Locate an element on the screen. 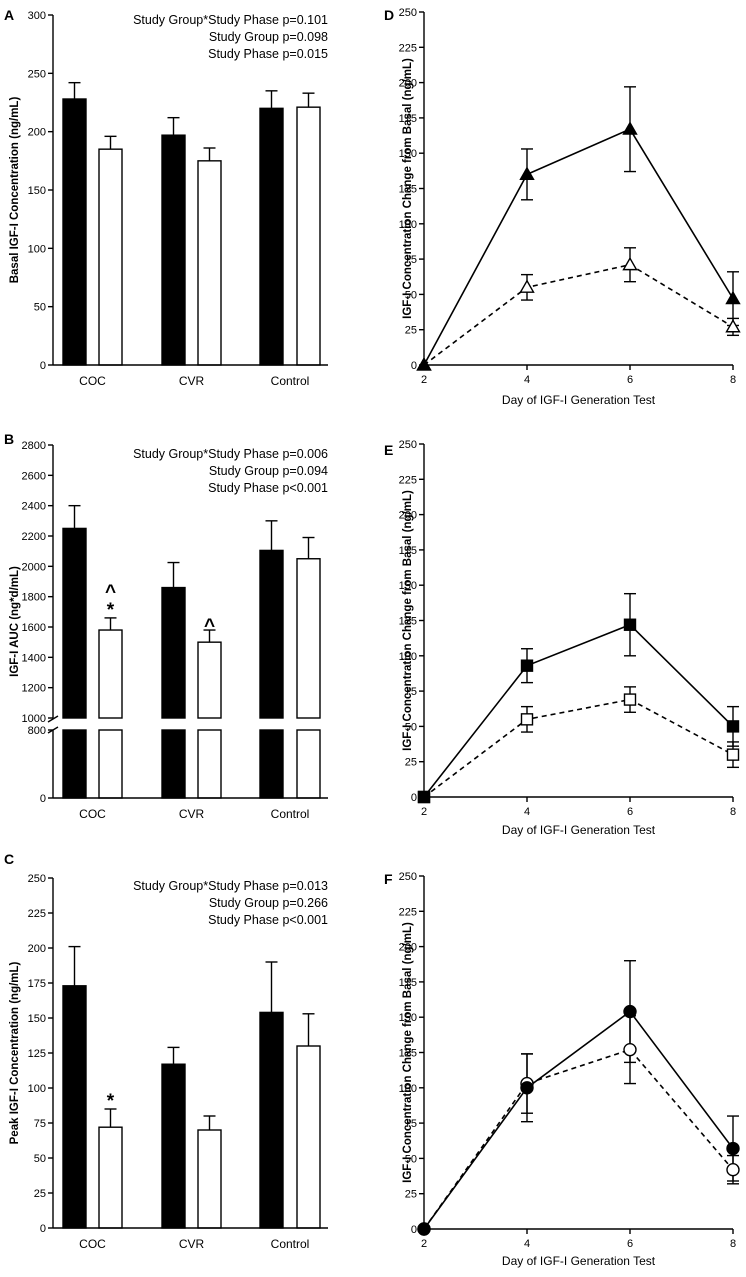 The height and width of the screenshot is (1277, 746). significance-star: * is located at coordinates (111, 1101).